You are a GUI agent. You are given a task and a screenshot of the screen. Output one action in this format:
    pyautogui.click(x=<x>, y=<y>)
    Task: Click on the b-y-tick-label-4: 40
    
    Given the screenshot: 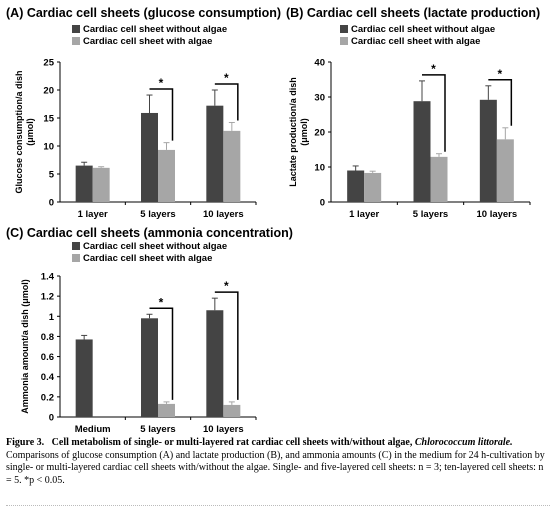 What is the action you would take?
    pyautogui.click(x=319, y=63)
    